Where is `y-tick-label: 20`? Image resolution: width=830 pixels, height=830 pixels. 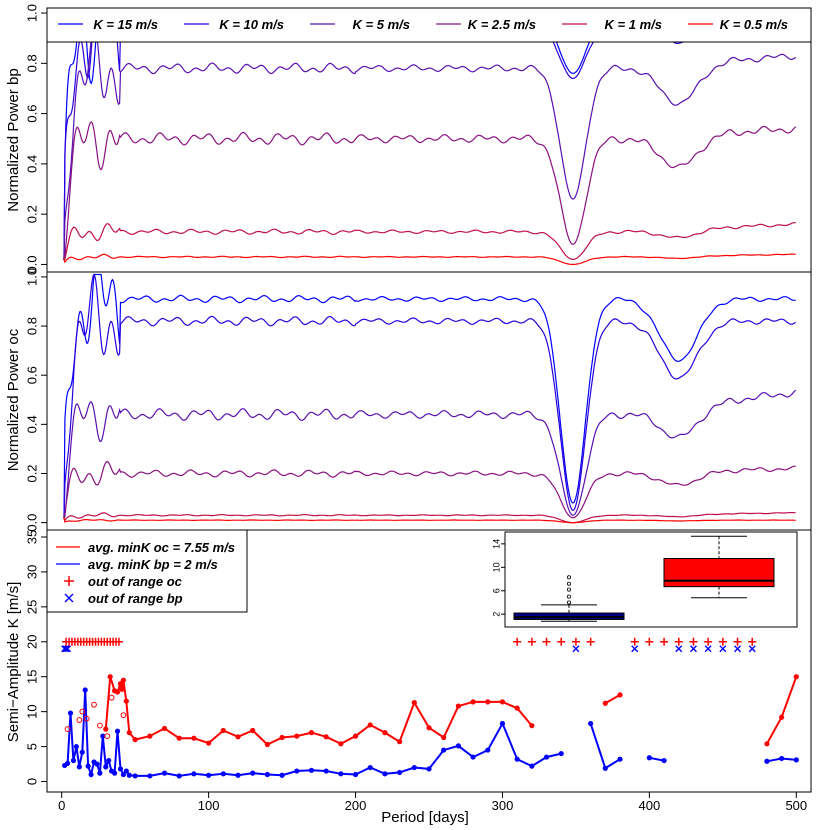
y-tick-label: 20 is located at coordinates (31, 642).